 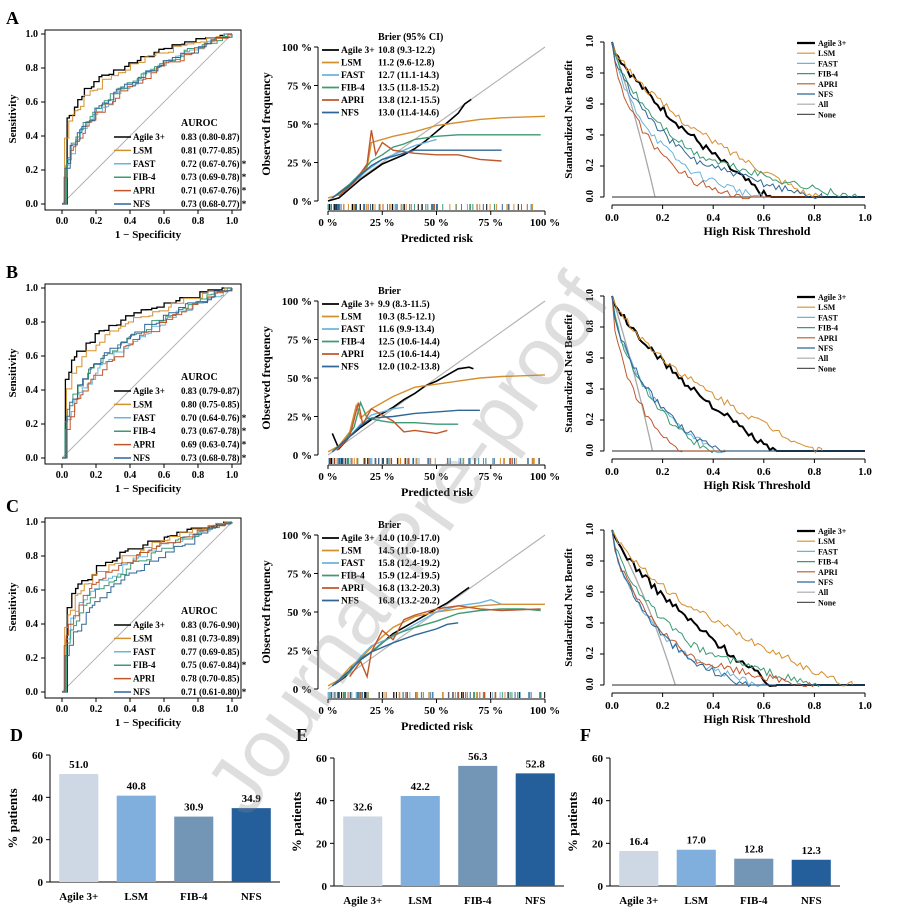 What do you see at coordinates (62, 709) in the screenshot?
I see `roc-xtick-label: 0.0` at bounding box center [62, 709].